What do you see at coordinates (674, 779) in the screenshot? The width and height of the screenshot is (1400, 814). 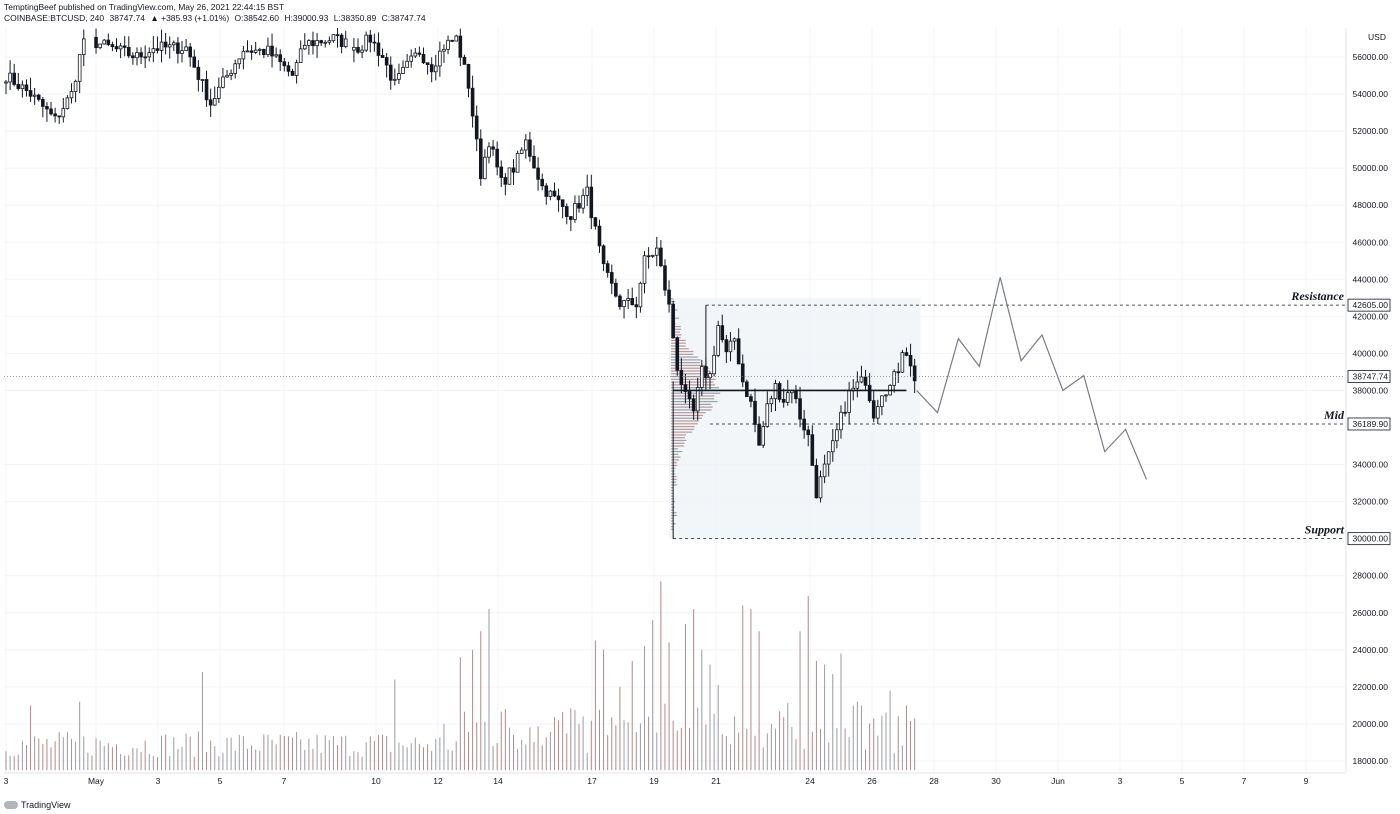 I see `time-axis: 3 May 3 5 7 10 12 14 17 19 21 24 26 28 30 Jun 3 5 7 9` at bounding box center [674, 779].